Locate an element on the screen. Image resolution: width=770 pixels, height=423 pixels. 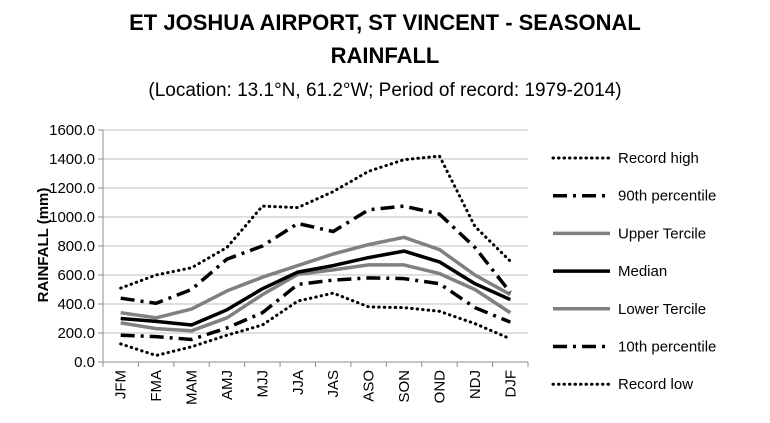
x-tick-labels: JFM FMA MAM AMJ MJJ JJA JAS ASO SON OND NDJ DJF is located at coordinates (316, 387).